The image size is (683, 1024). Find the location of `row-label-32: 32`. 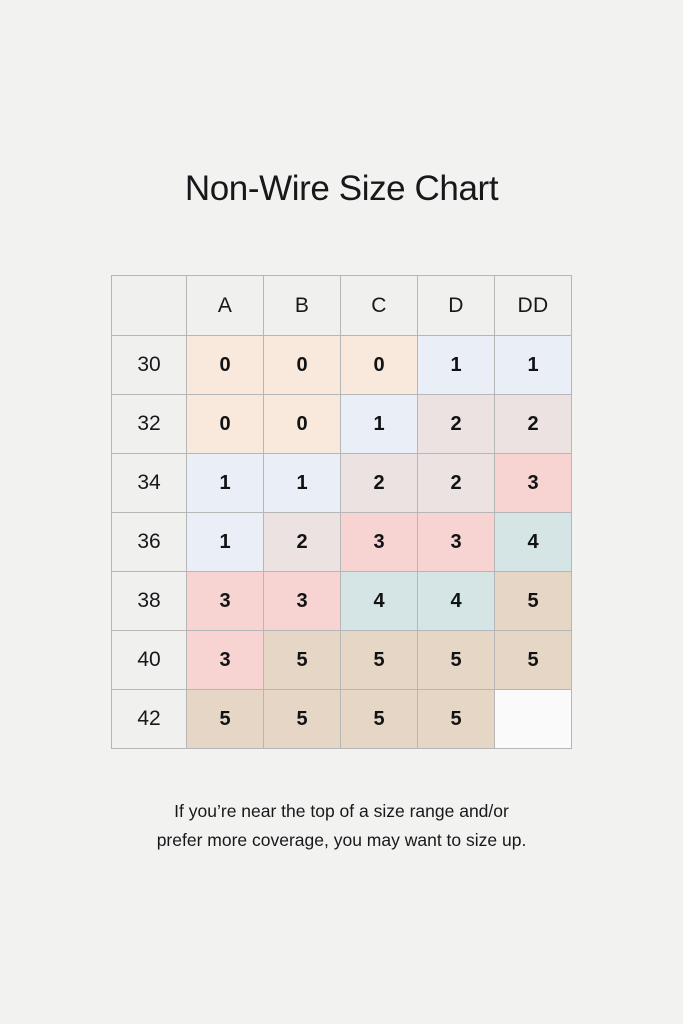

row-label-32: 32 is located at coordinates (149, 424).